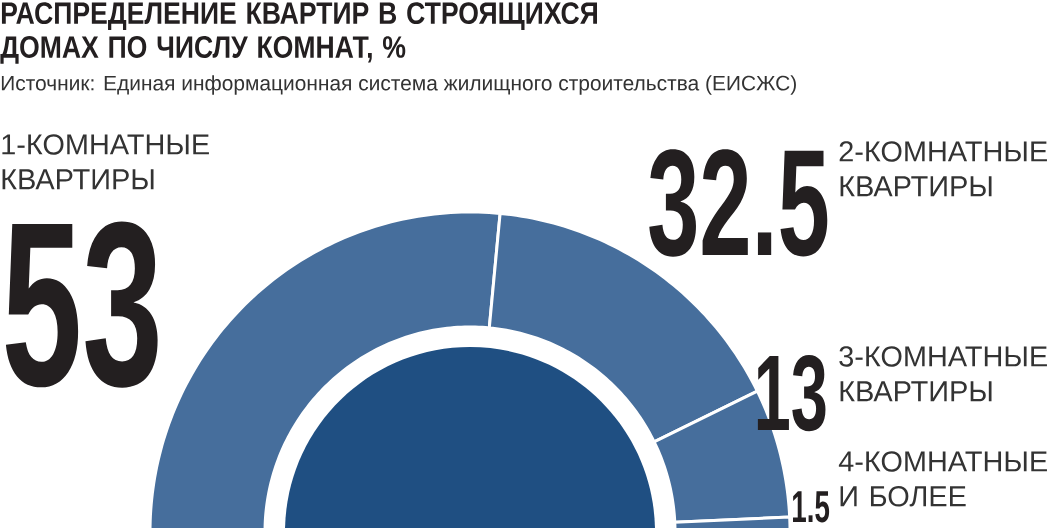  I want to click on slice-label: 2-КОМНАТНЫЕ КВАРТИРЫ, so click(943, 169).